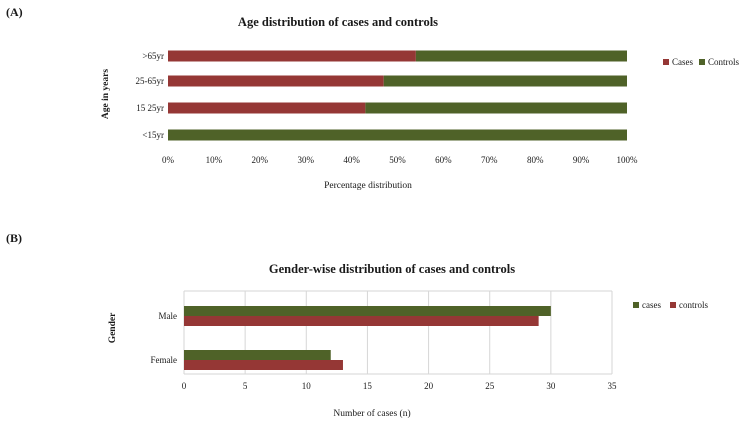  Describe the element at coordinates (14, 238) in the screenshot. I see `panel-b-label: (B)` at that location.